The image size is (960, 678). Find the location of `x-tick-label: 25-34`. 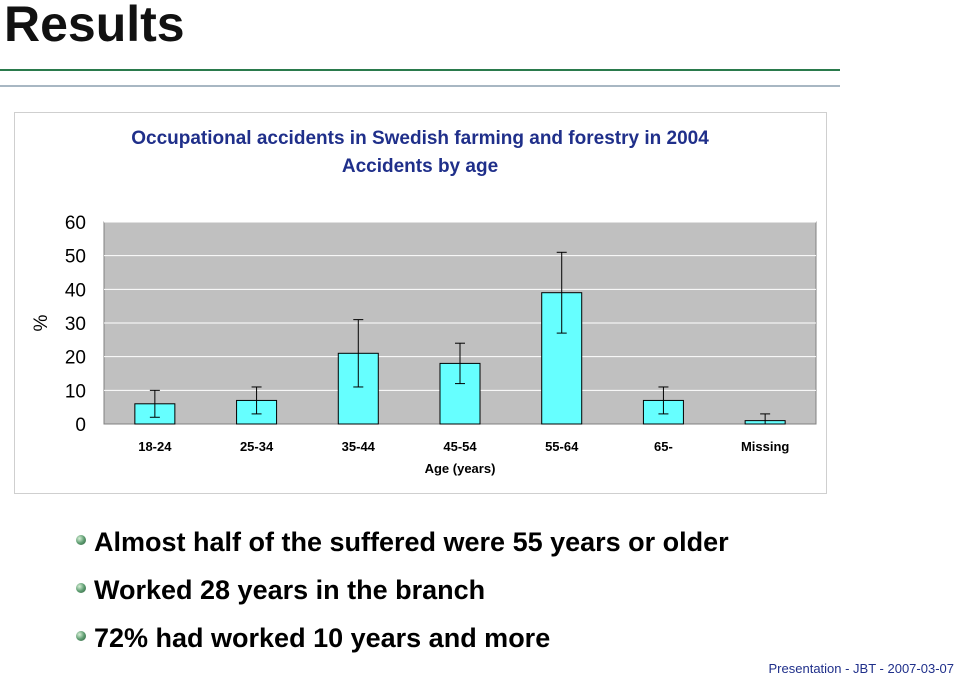

x-tick-label: 25-34 is located at coordinates (257, 446).